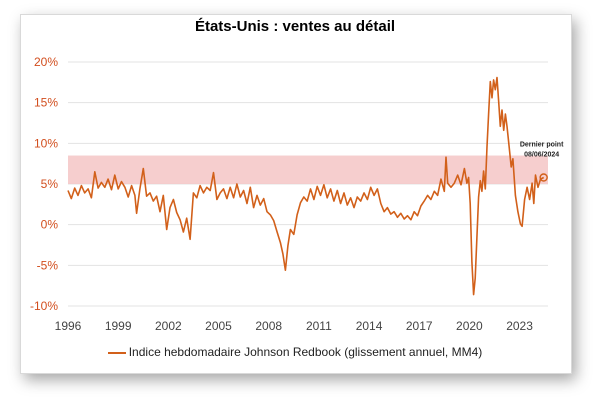 The width and height of the screenshot is (601, 414). I want to click on y-axis: 20% 15% 10% 5% 0% -5% -10%, so click(44, 184).